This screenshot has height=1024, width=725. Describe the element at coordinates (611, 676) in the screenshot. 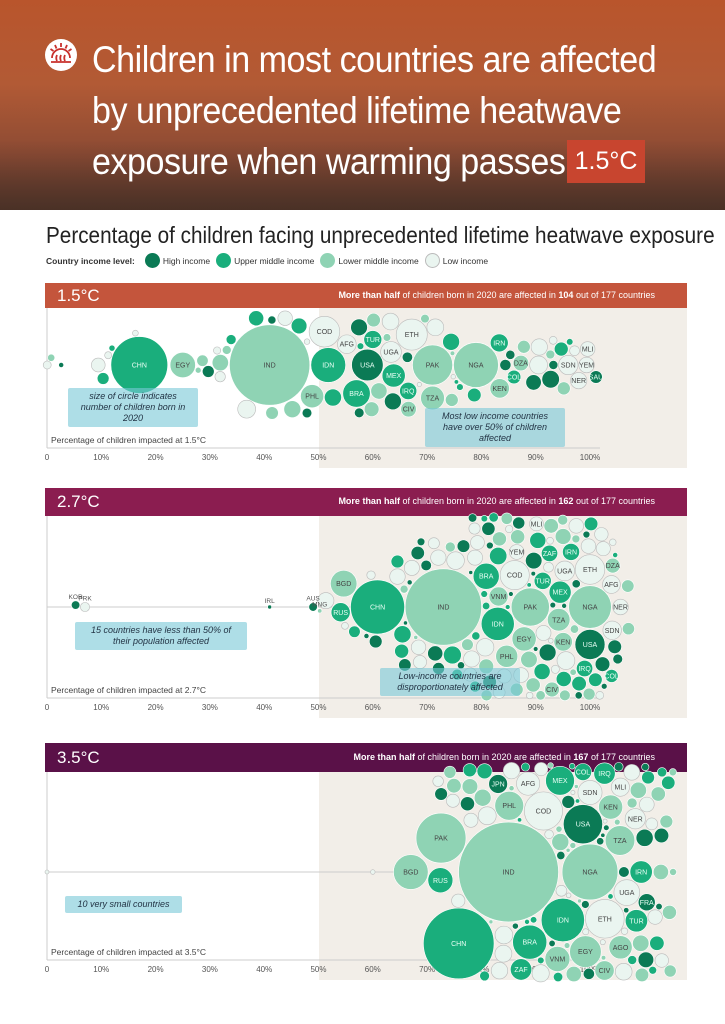

I see `bubble-label: COL` at that location.